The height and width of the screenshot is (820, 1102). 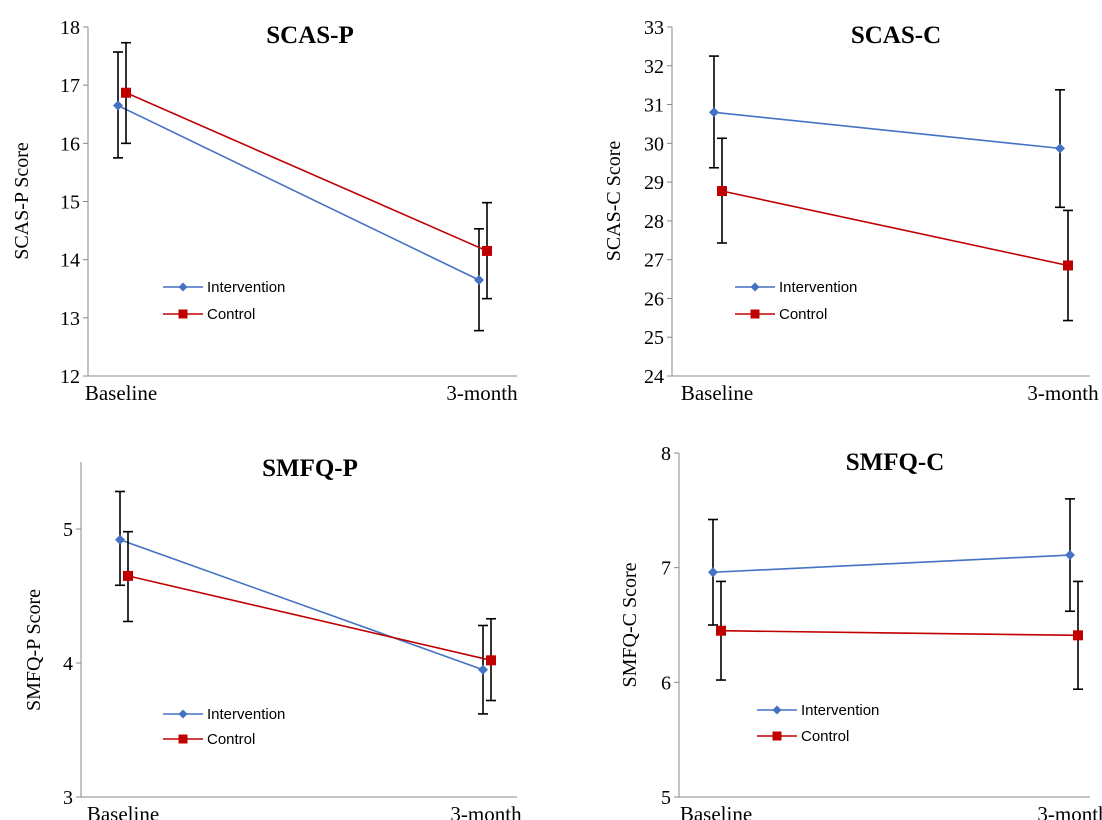 I want to click on y-tick-label: 12, so click(x=70, y=377).